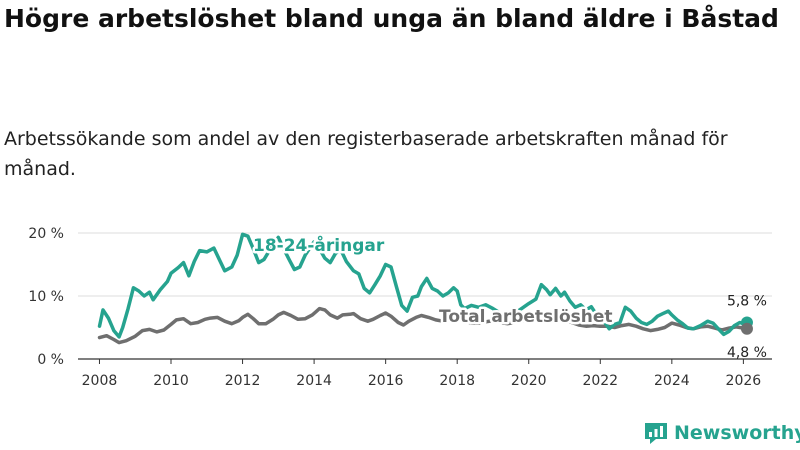  What do you see at coordinates (672, 381) in the screenshot?
I see `x-tick-label: 2024` at bounding box center [672, 381].